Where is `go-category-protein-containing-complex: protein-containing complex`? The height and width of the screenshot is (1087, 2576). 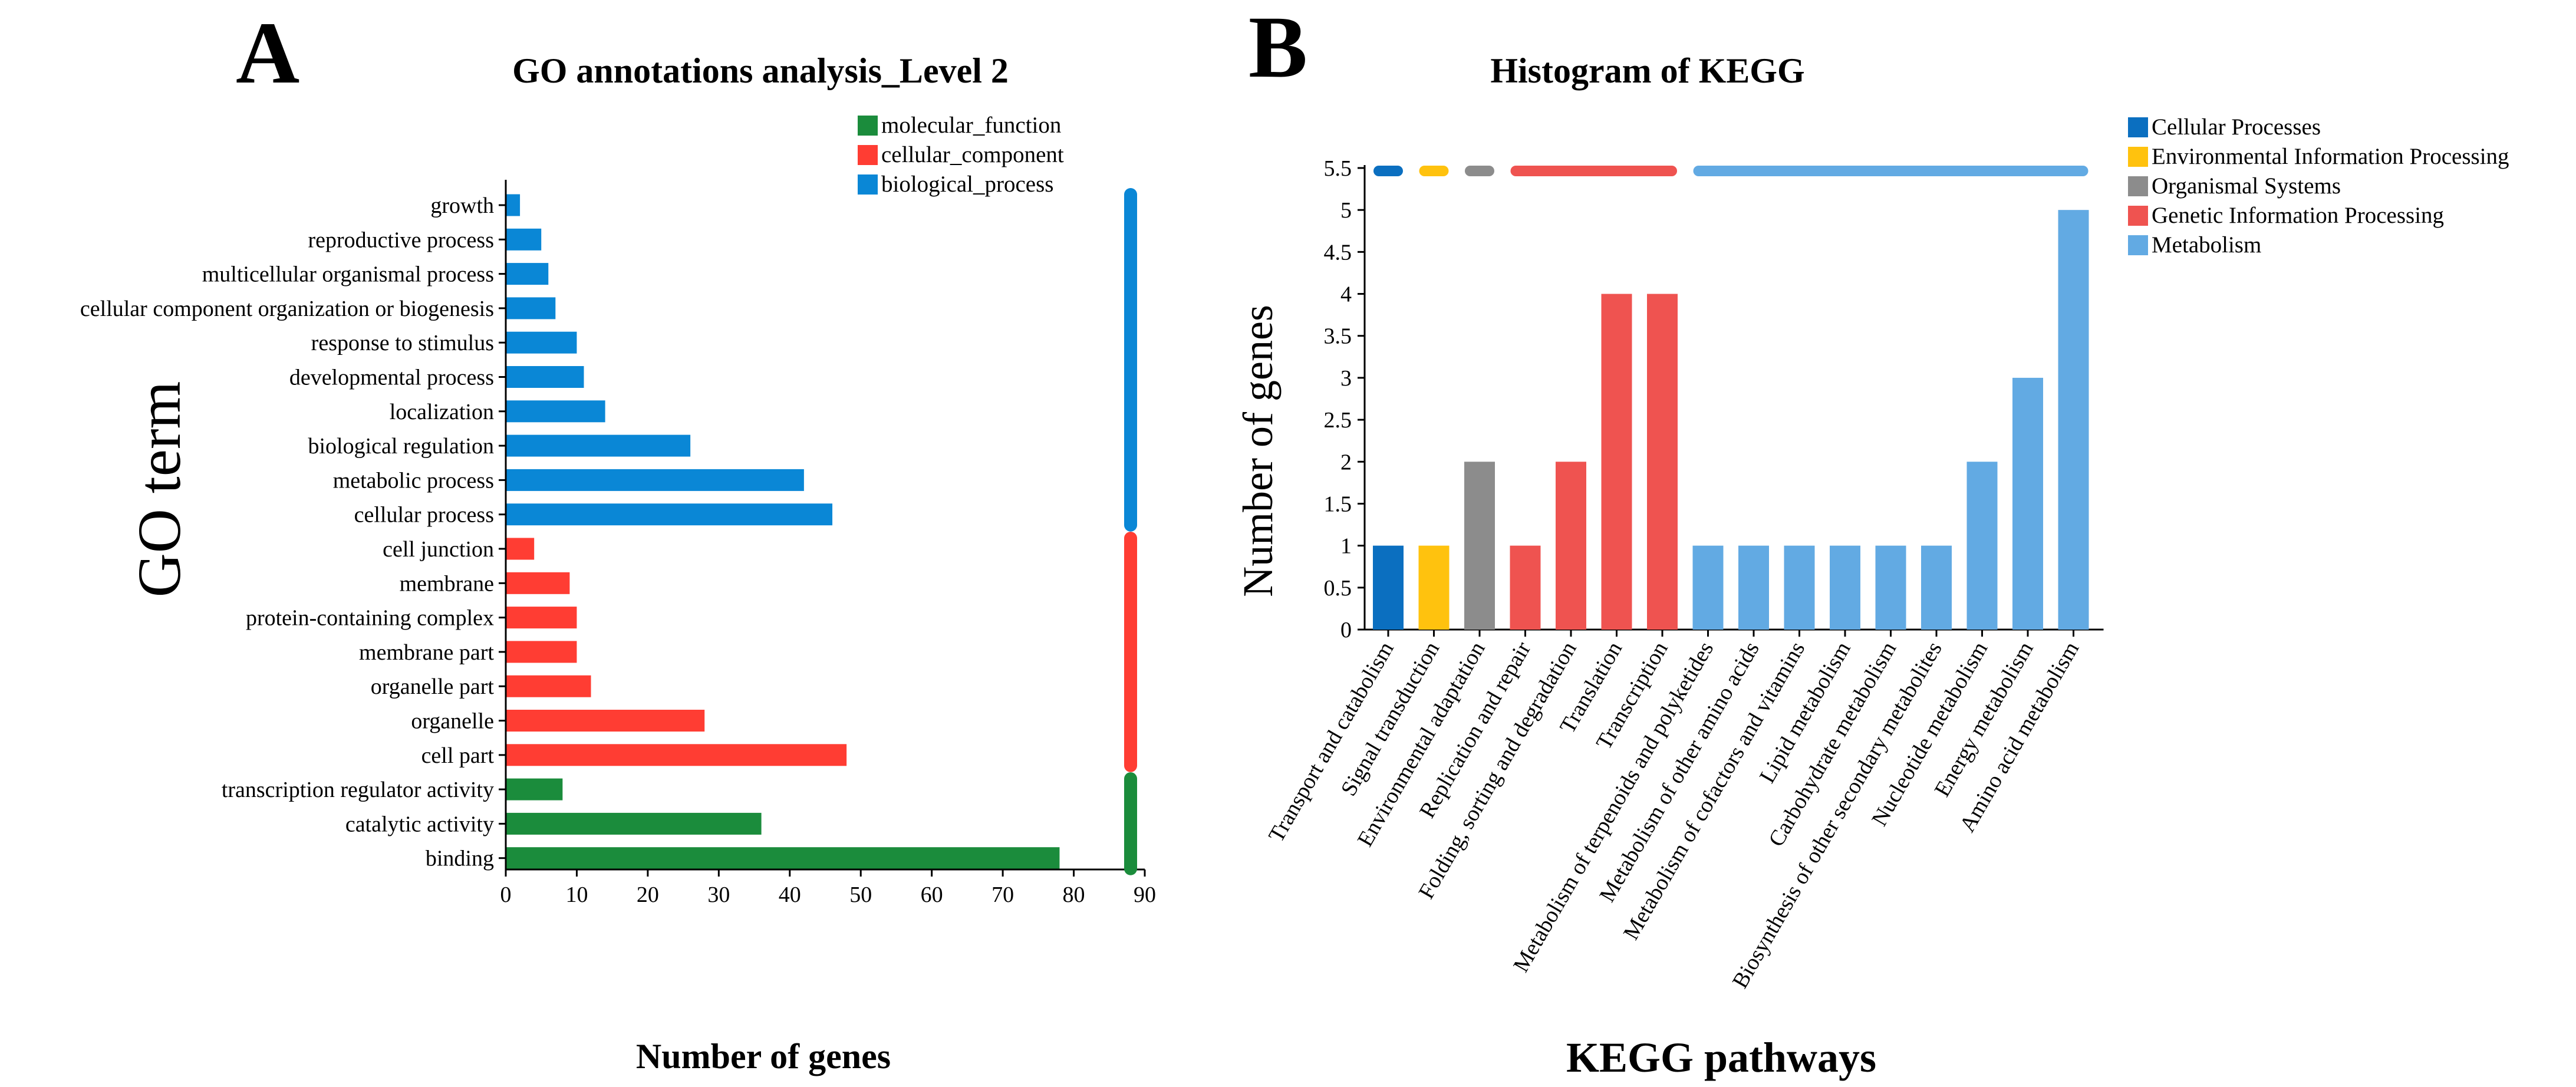 go-category-protein-containing-complex: protein-containing complex is located at coordinates (370, 618).